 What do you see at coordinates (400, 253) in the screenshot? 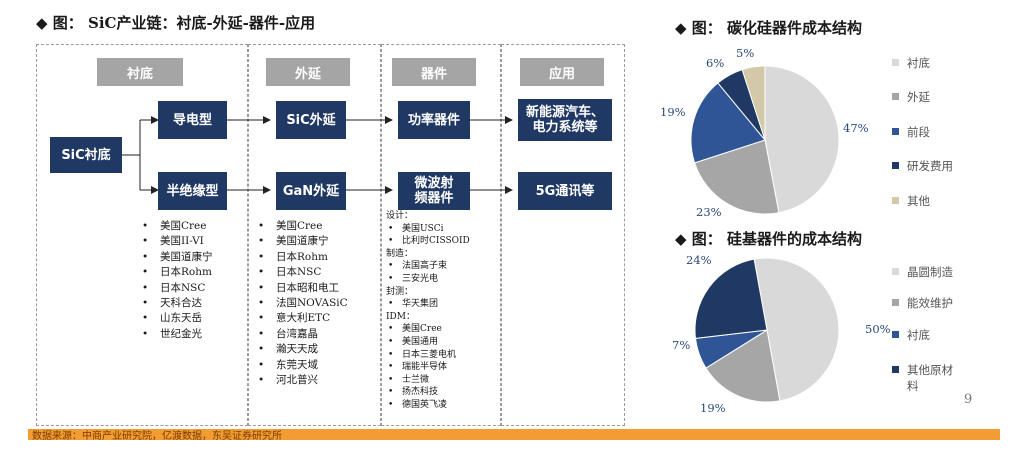
I see `group-label: 制造：` at bounding box center [400, 253].